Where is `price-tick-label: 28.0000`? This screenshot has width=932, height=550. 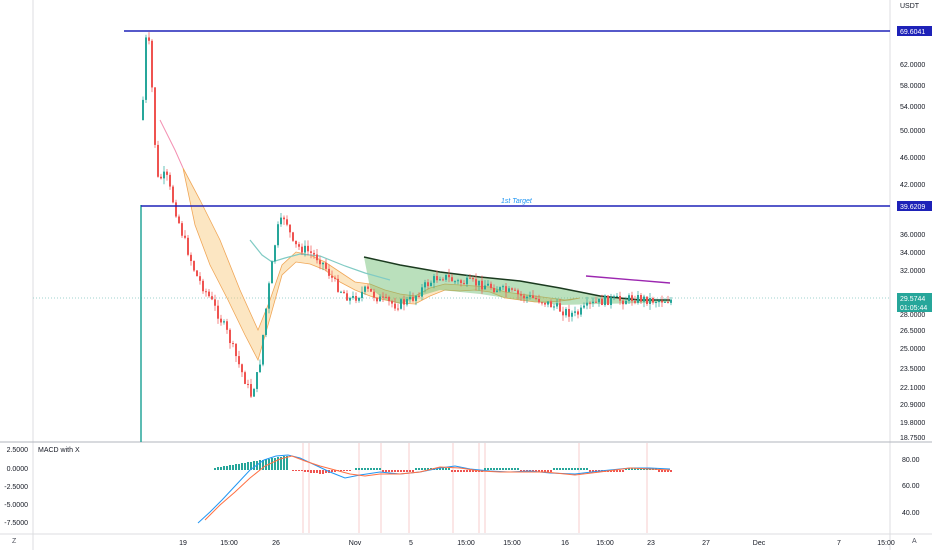 price-tick-label: 28.0000 is located at coordinates (912, 315).